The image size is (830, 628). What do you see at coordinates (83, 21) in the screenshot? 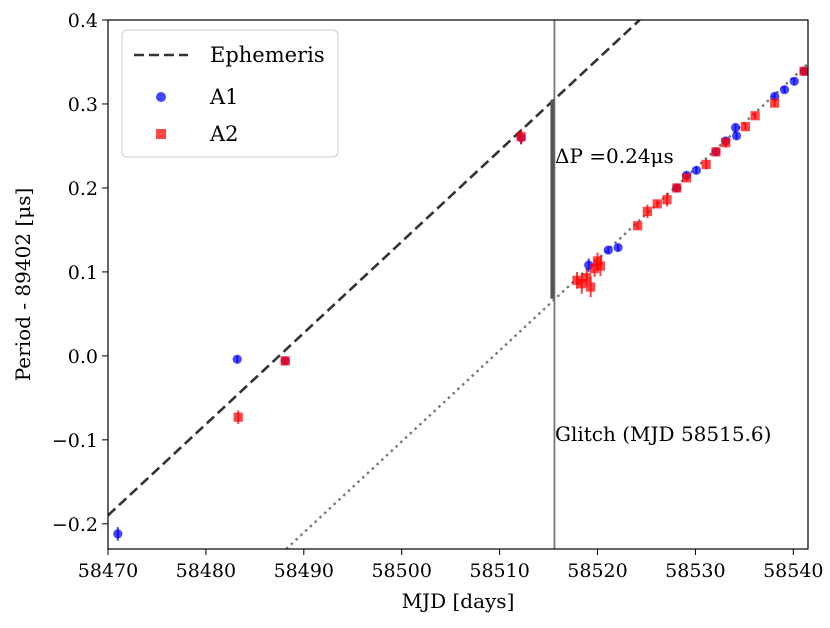
I see `y-tick-label: 0.4` at bounding box center [83, 21].